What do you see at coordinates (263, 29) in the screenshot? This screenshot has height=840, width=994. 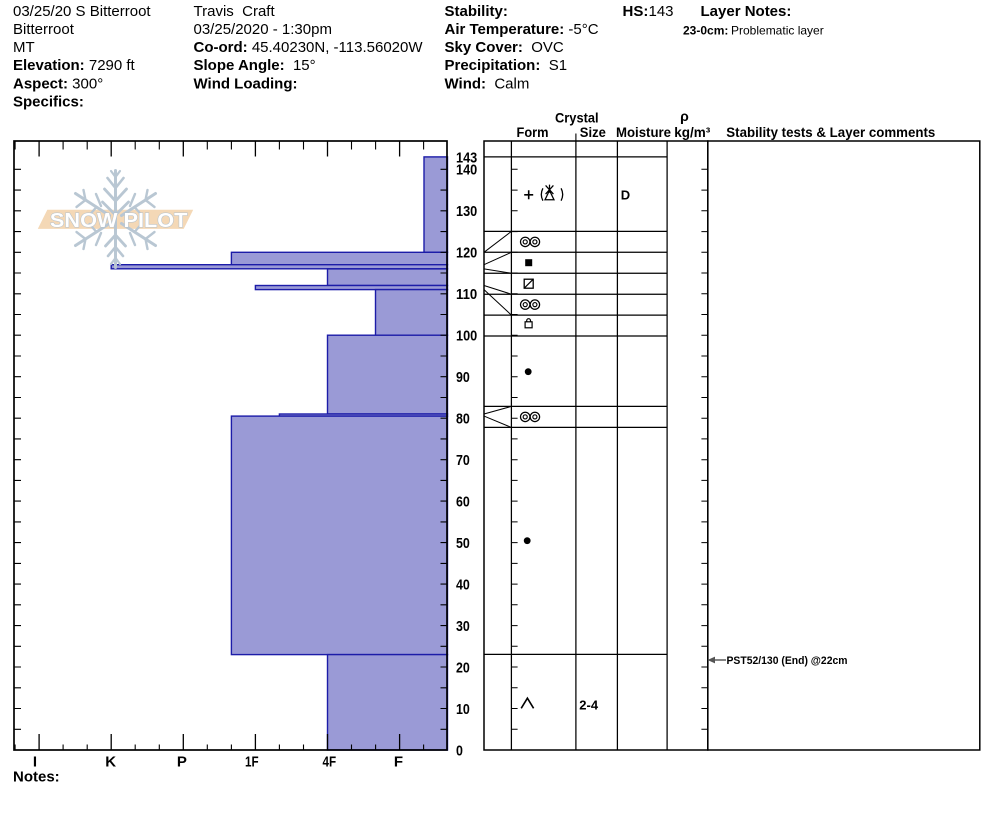 I see `svg-text: 03/25/2020 - 1:30pm` at bounding box center [263, 29].